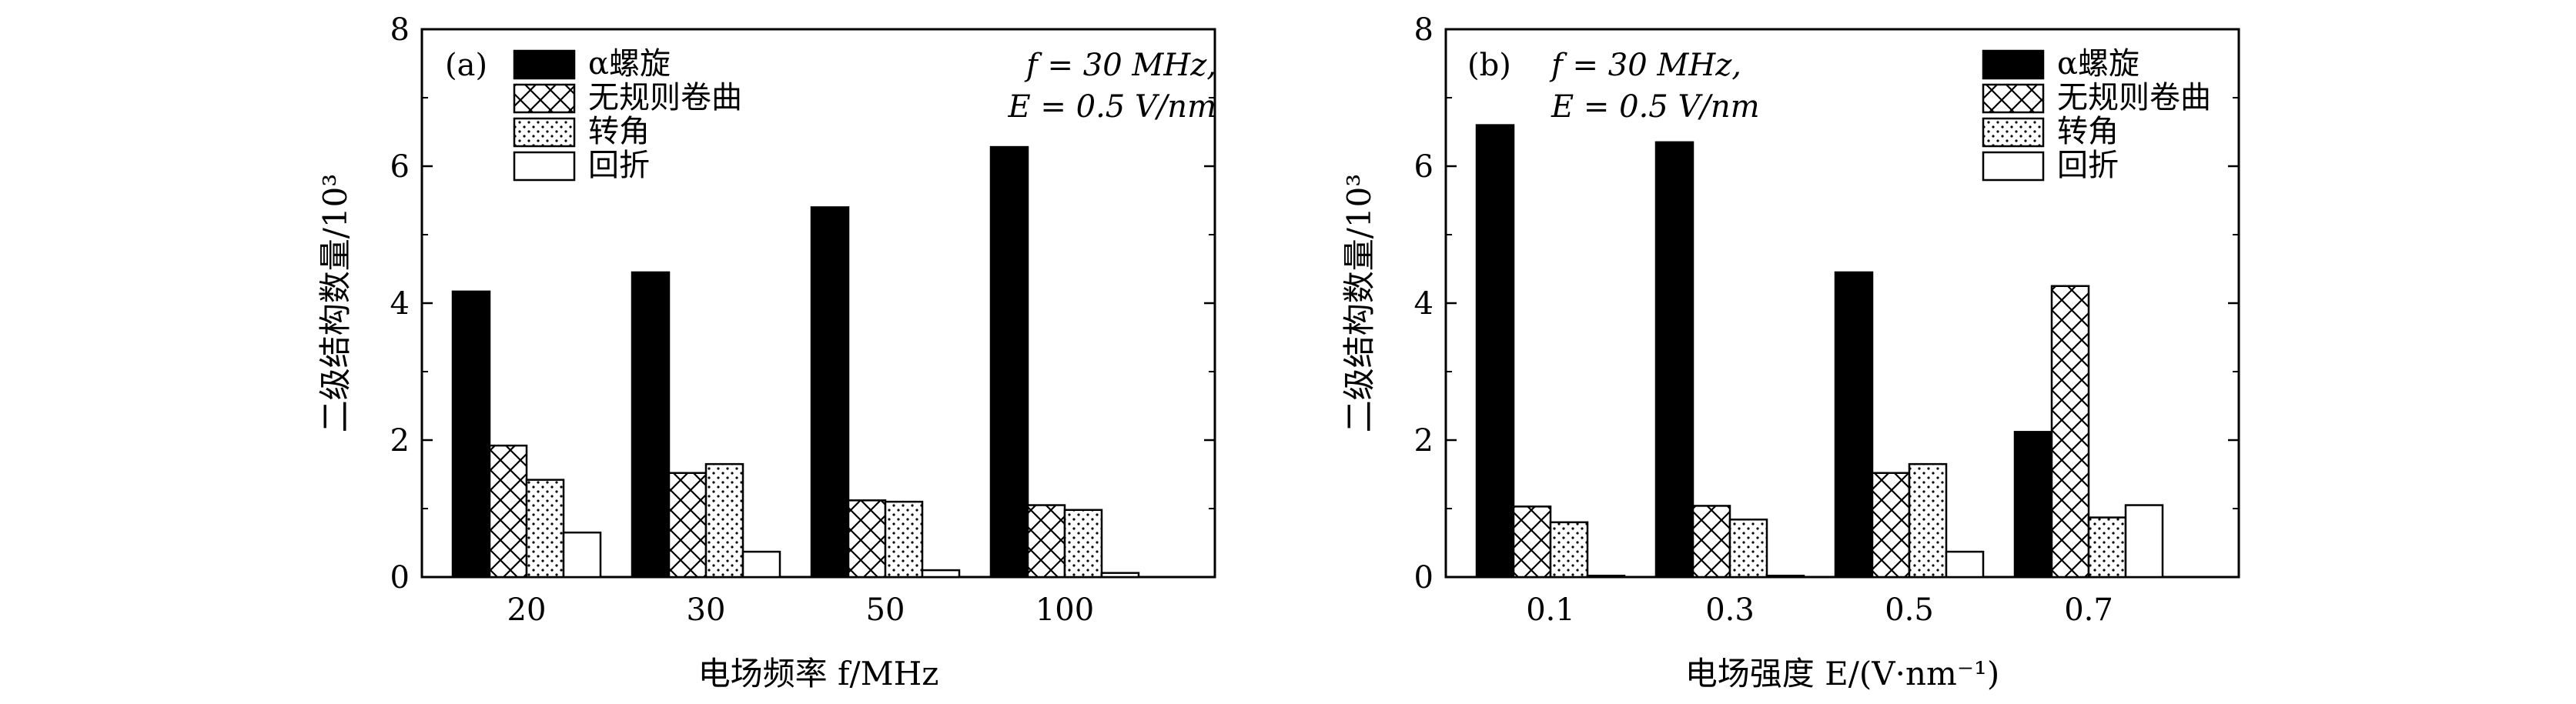  I want to click on panel-label: (b), so click(1489, 65).